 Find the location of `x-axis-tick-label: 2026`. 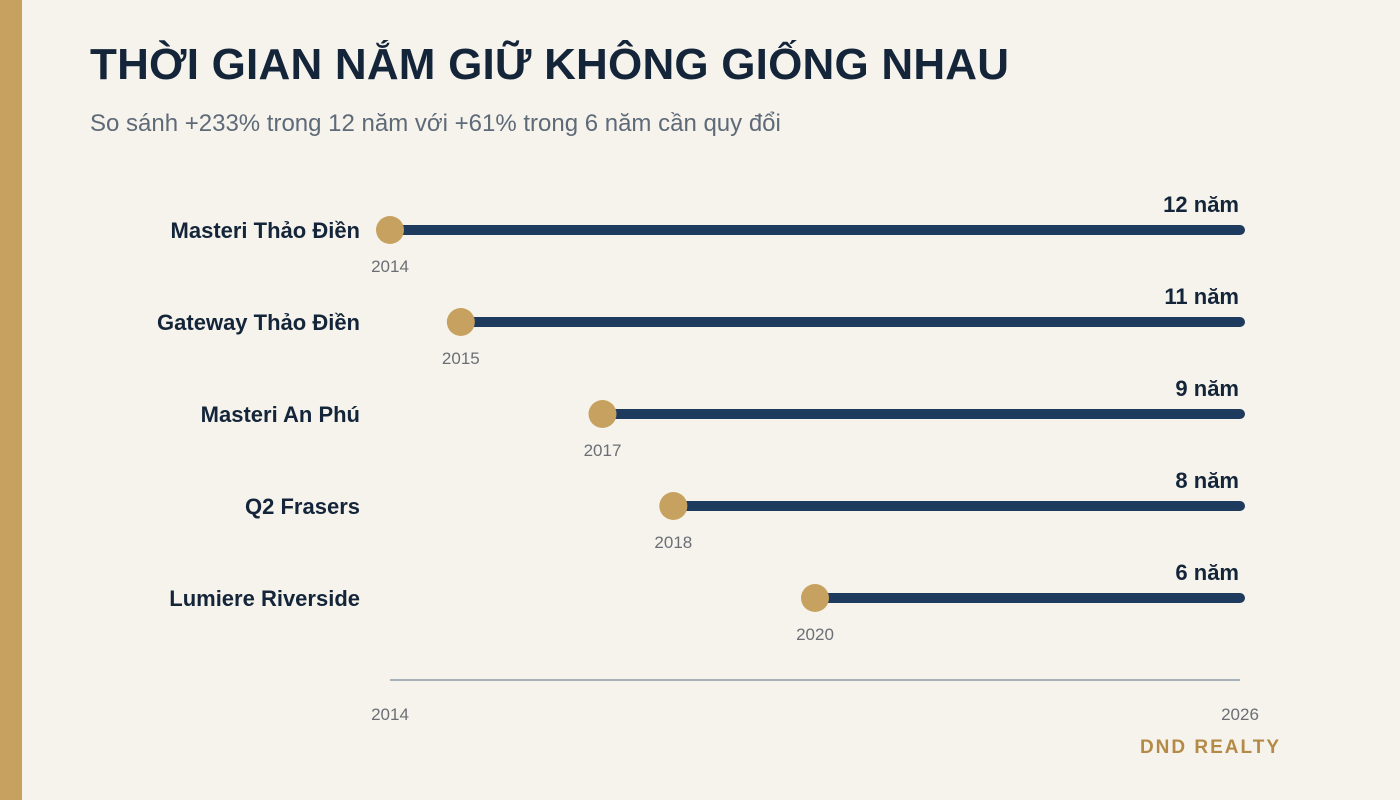

x-axis-tick-label: 2026 is located at coordinates (1240, 714).